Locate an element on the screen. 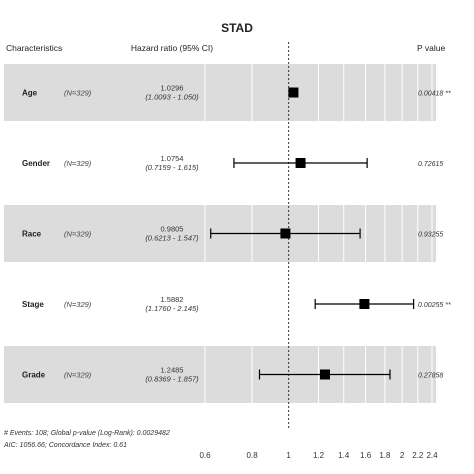 The width and height of the screenshot is (474, 474). x-tick-label: 1.2 is located at coordinates (319, 455).